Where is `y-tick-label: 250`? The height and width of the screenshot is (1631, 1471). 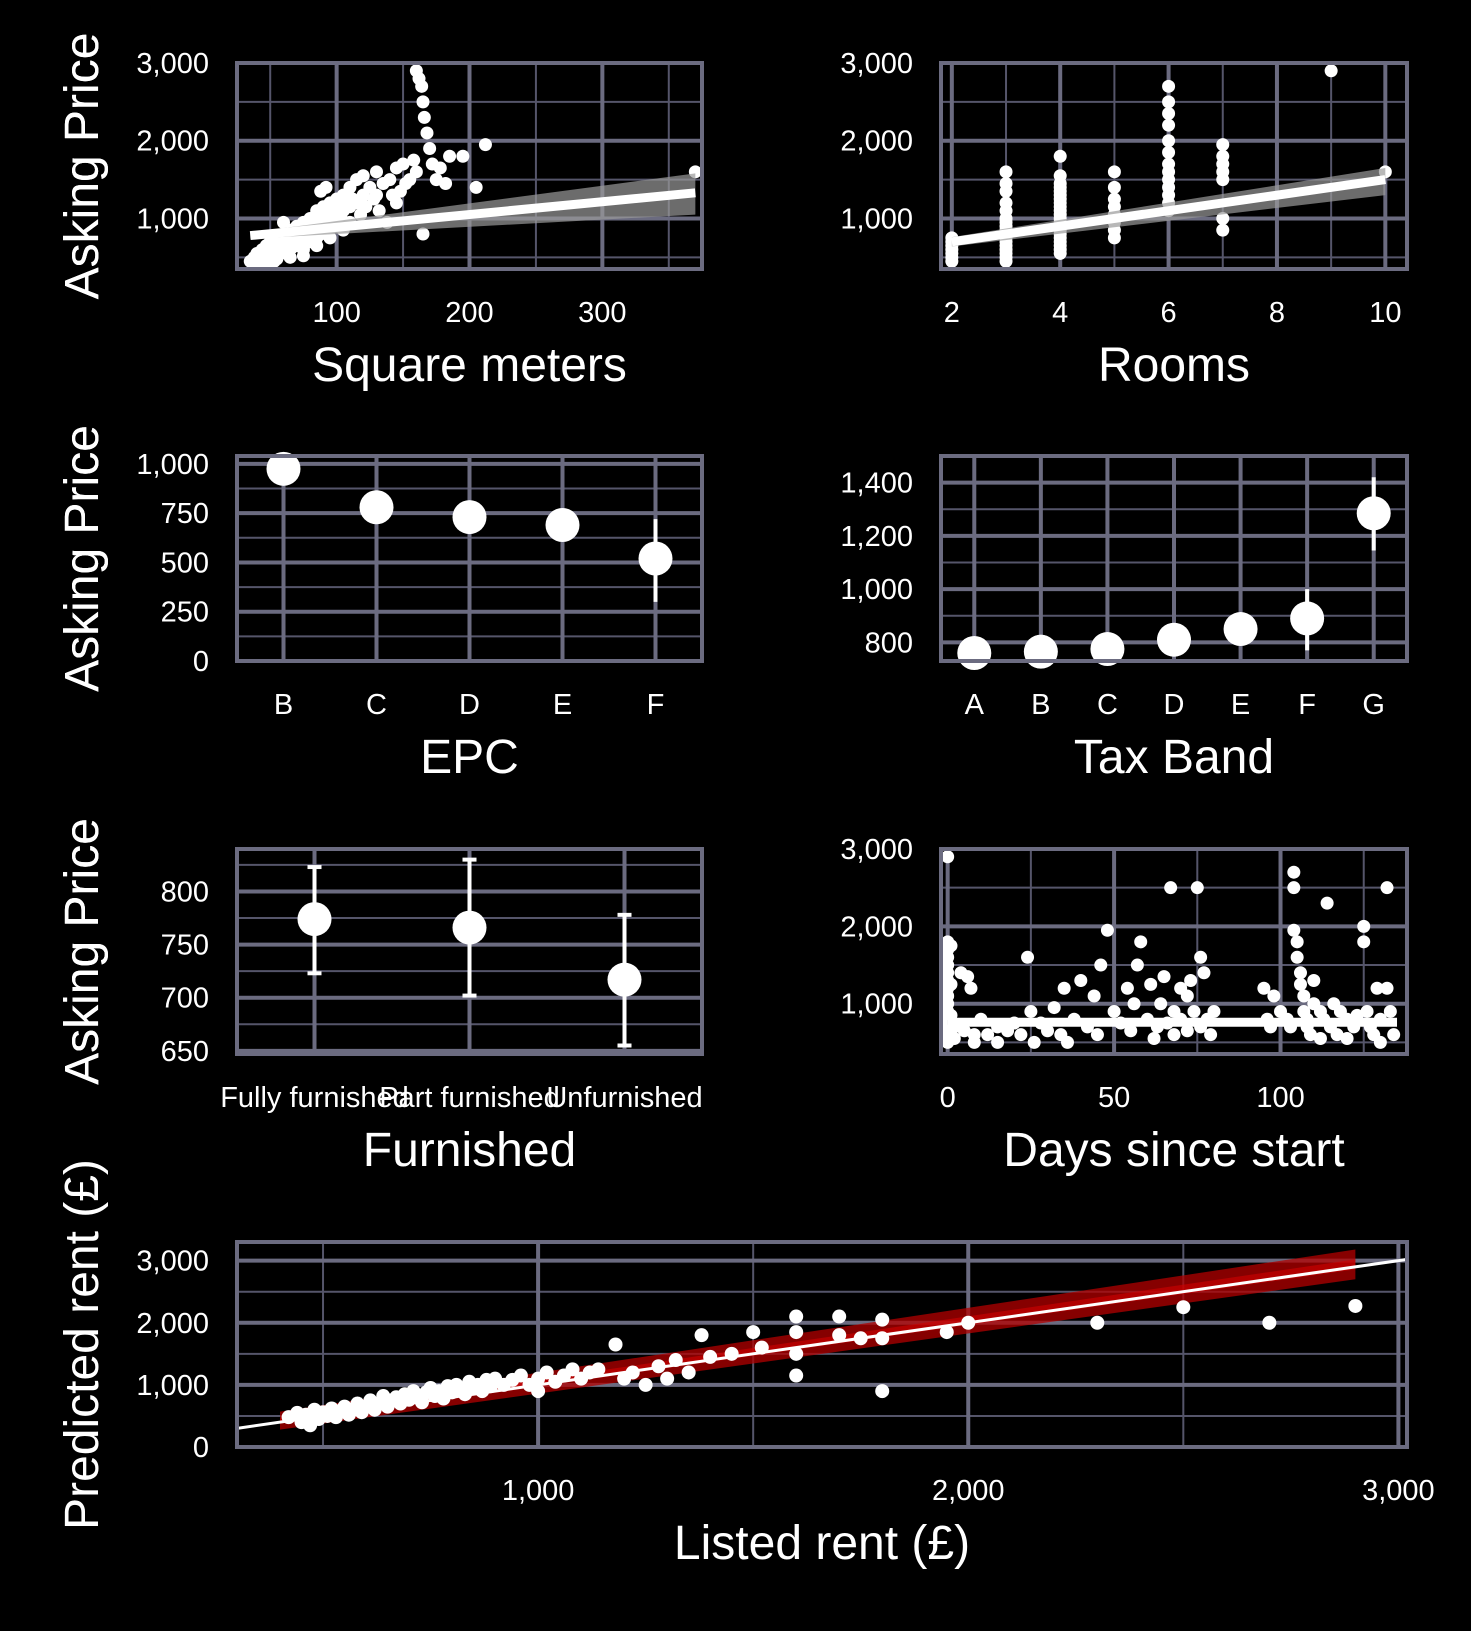
y-tick-label: 250 is located at coordinates (185, 613).